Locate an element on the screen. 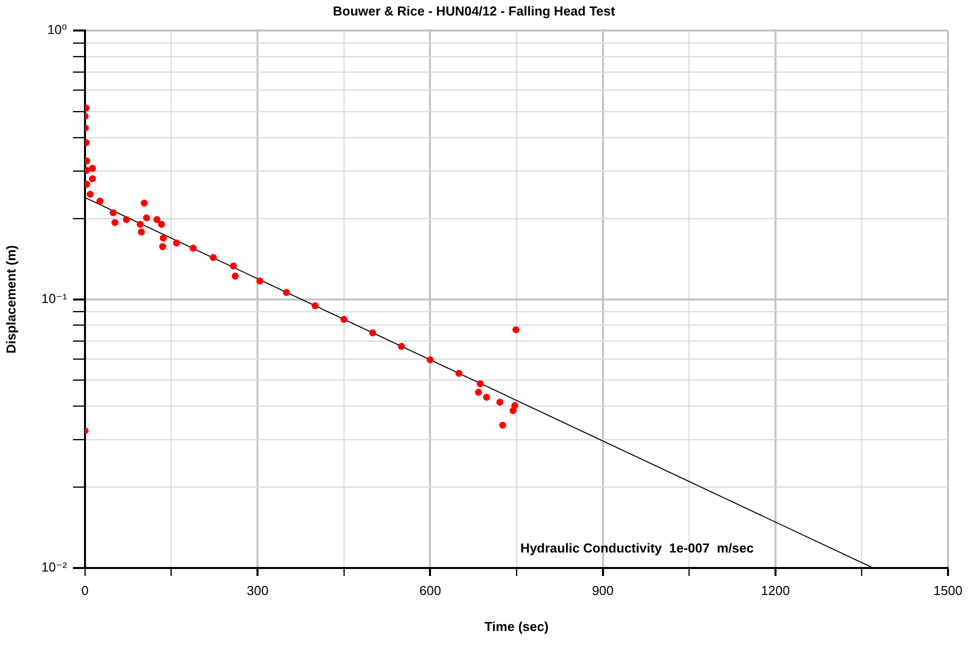  y-tick-label: 10⁻² is located at coordinates (54, 567).